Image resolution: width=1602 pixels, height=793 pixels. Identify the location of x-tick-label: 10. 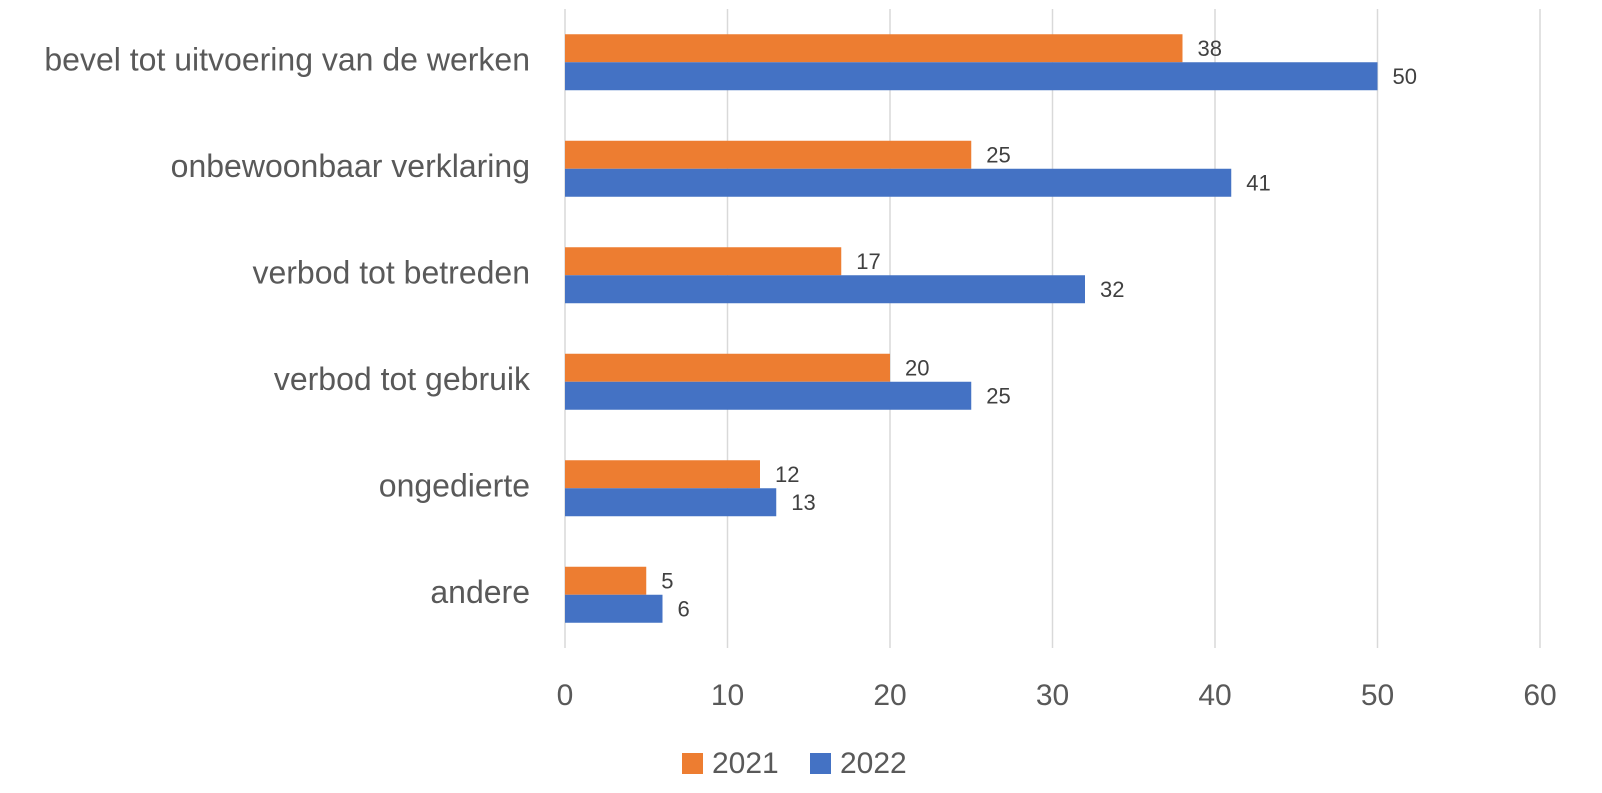
(727, 695).